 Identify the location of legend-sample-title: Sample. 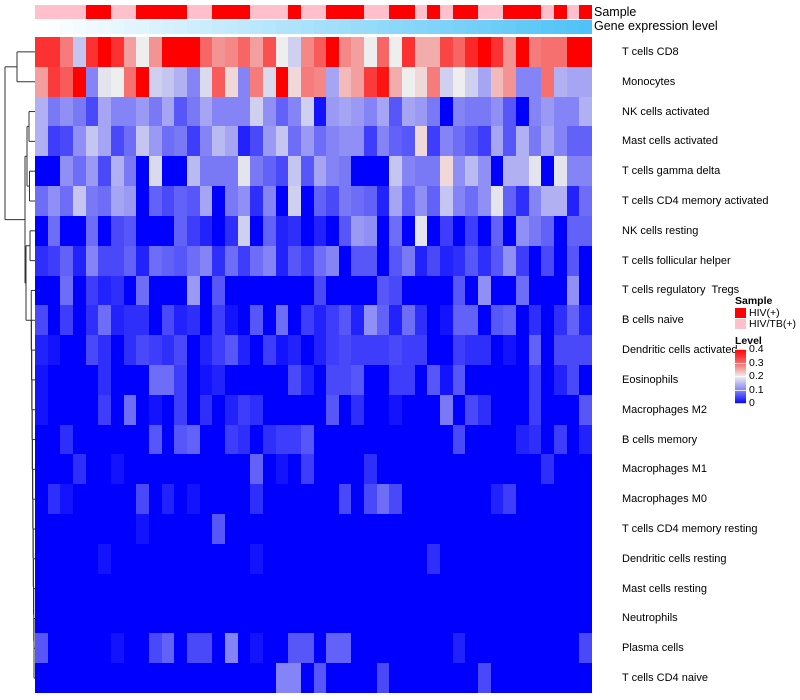
(754, 301).